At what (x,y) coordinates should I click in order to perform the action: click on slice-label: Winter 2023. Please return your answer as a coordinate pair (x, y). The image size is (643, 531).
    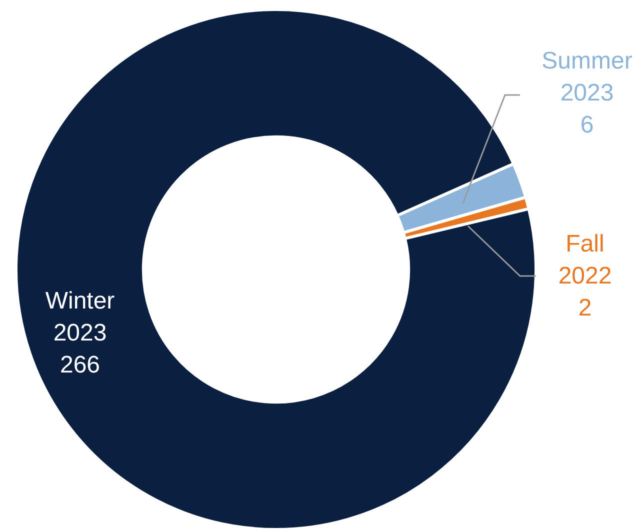
    Looking at the image, I should click on (80, 317).